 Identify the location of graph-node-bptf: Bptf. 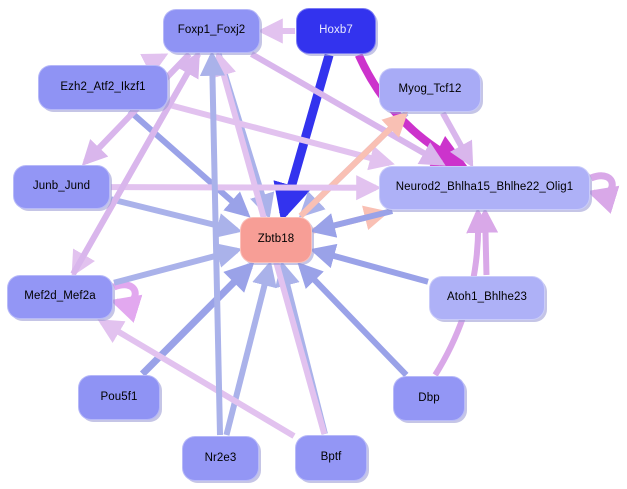
(331, 458).